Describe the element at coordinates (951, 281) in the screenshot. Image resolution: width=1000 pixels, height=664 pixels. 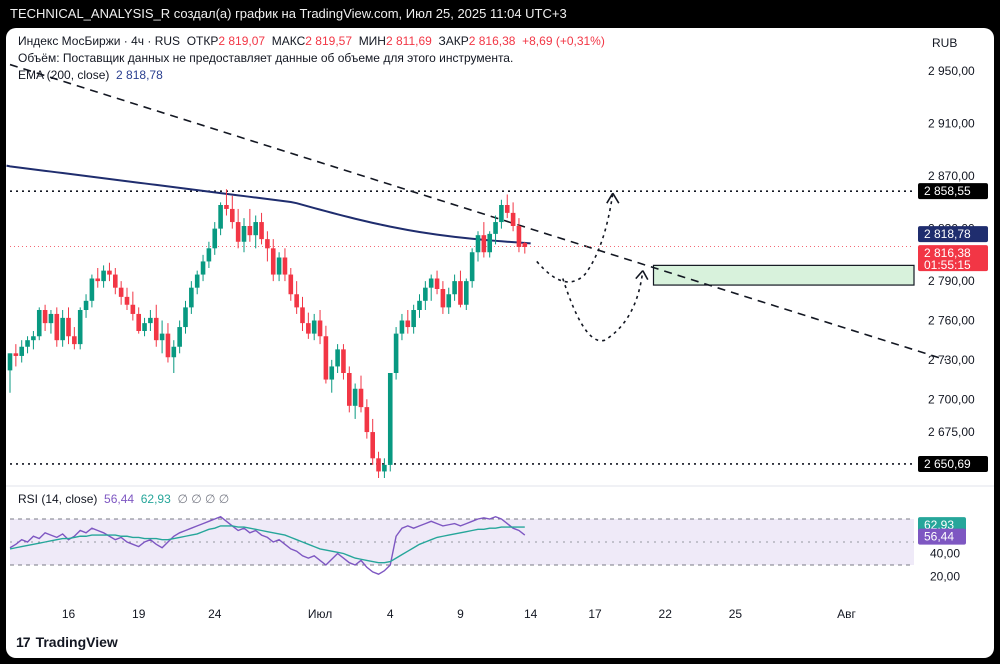
I see `price-axis-tick: 2 790,00` at that location.